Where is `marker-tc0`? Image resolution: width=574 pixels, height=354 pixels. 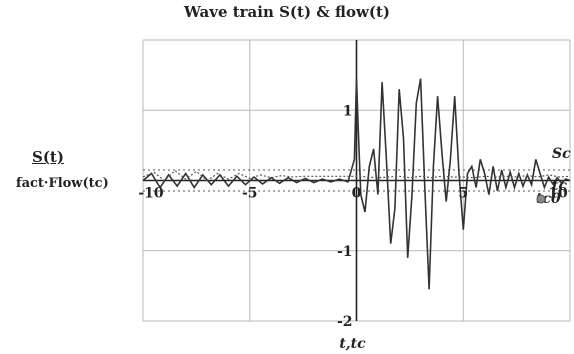
marker-tc0 is located at coordinates (541, 199).